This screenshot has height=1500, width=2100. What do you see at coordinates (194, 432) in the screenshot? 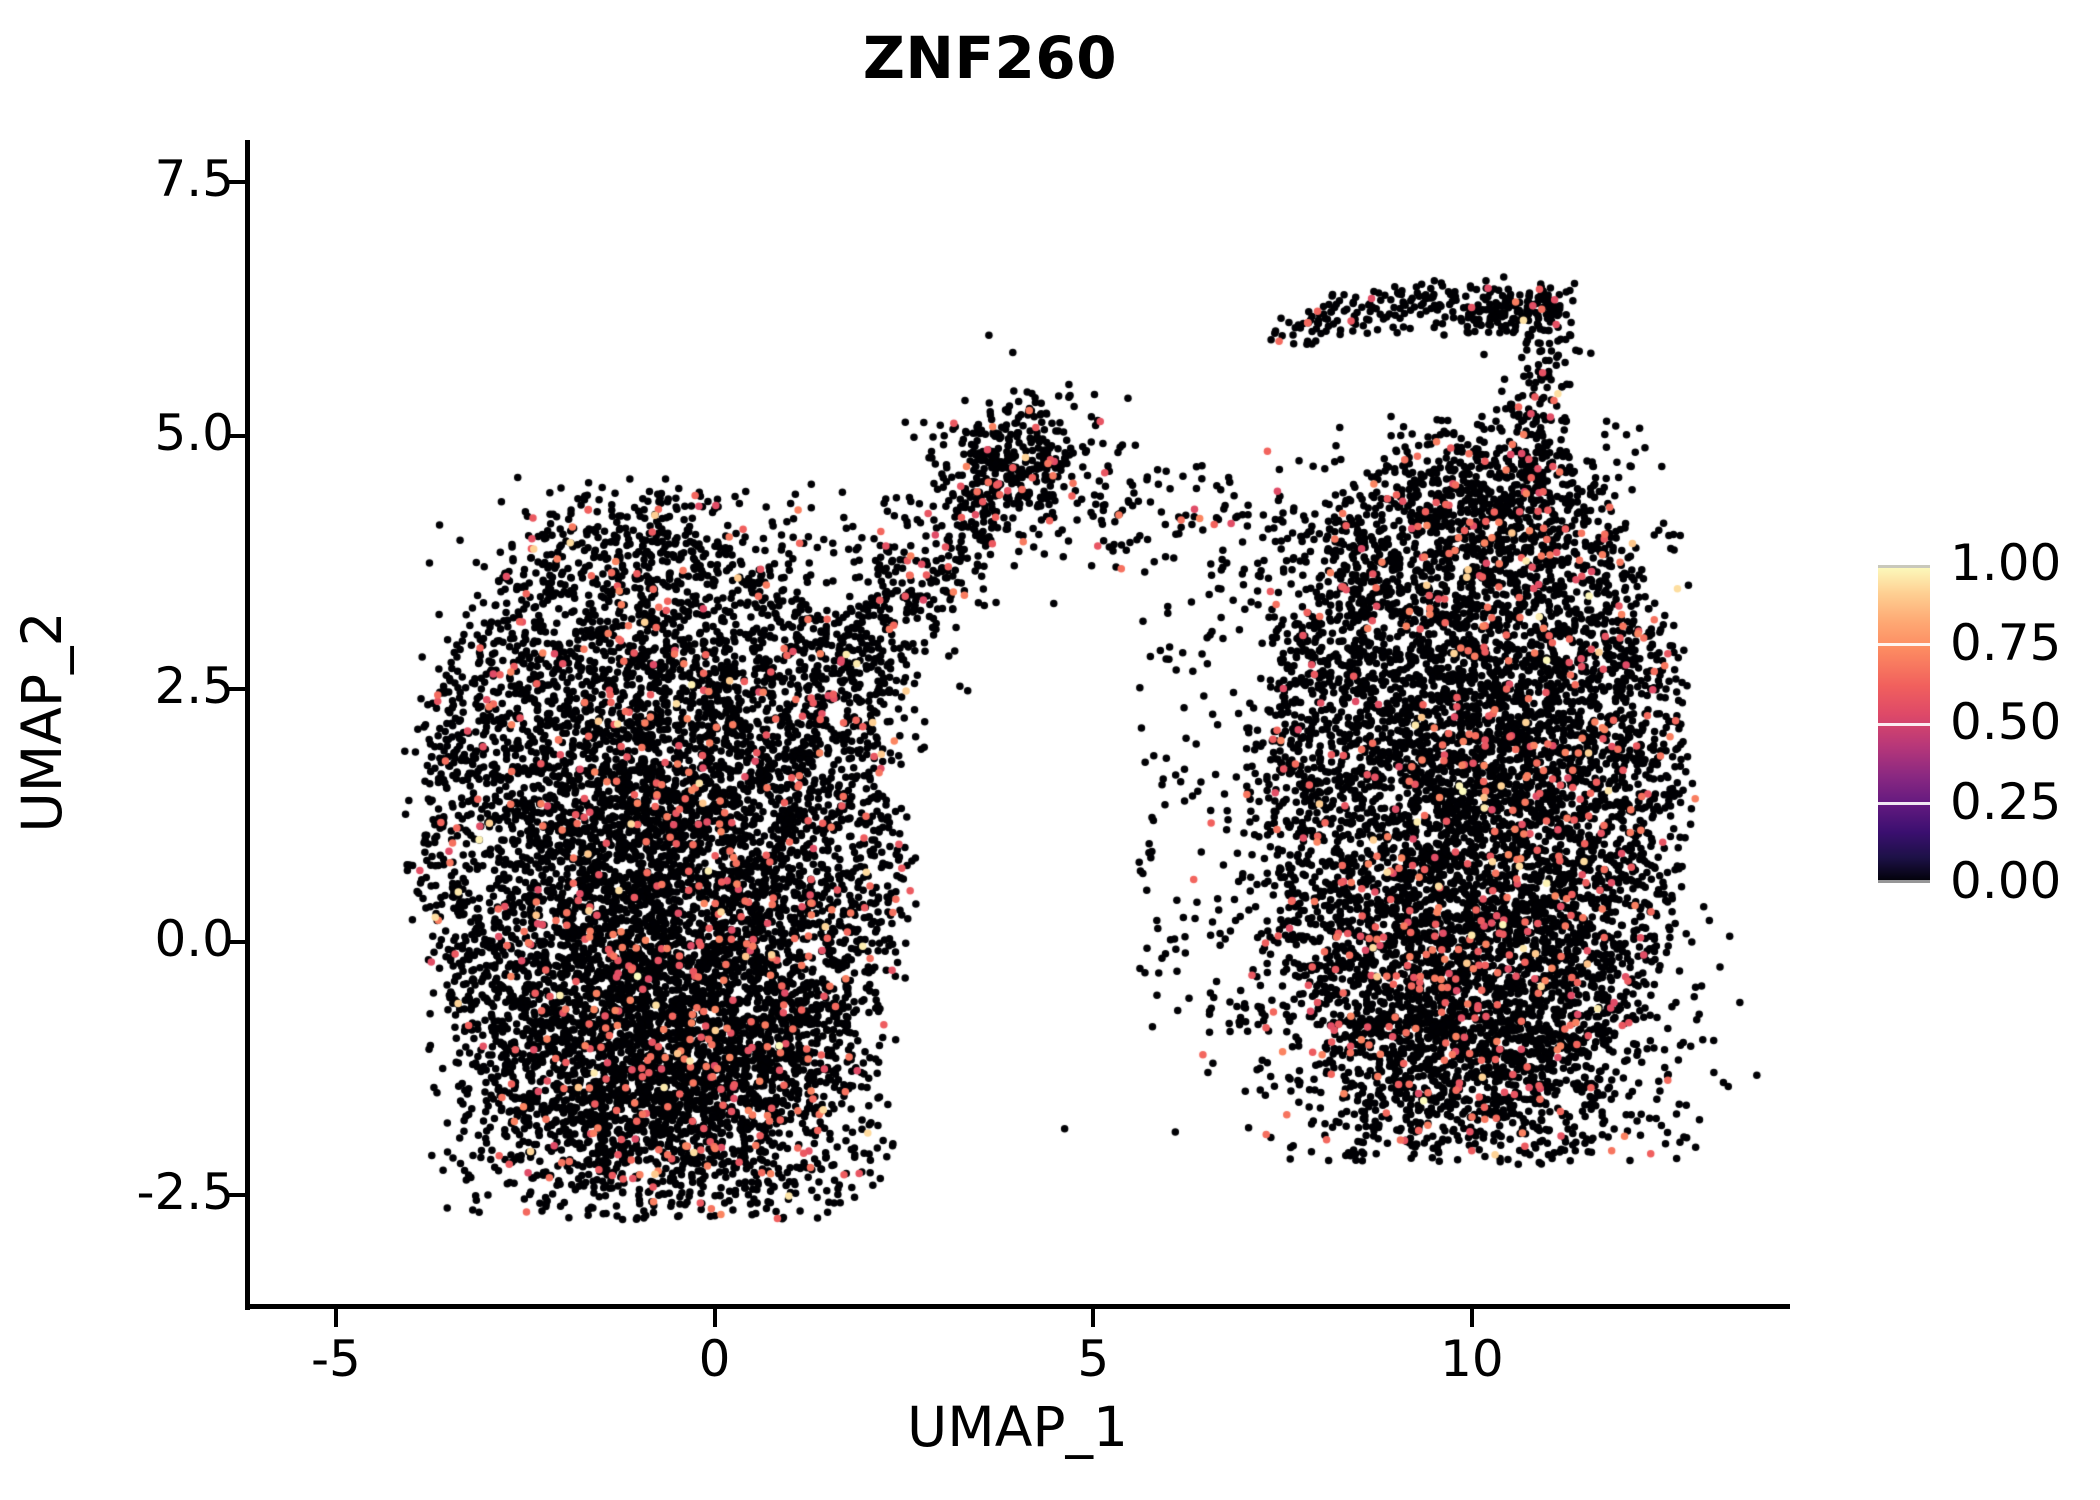
I see `y-tick-label: 5.0` at bounding box center [194, 432].